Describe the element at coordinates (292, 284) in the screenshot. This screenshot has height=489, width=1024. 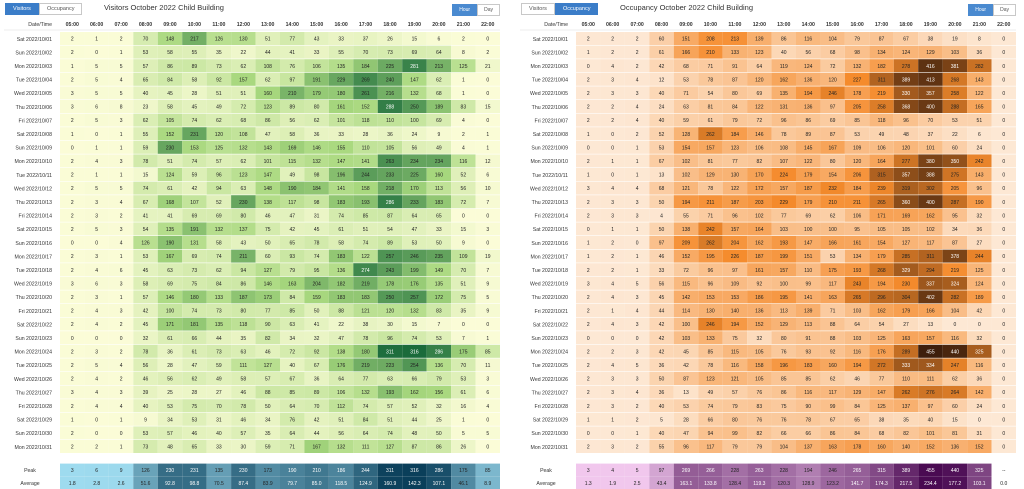
I see `cell-value: 163` at that location.